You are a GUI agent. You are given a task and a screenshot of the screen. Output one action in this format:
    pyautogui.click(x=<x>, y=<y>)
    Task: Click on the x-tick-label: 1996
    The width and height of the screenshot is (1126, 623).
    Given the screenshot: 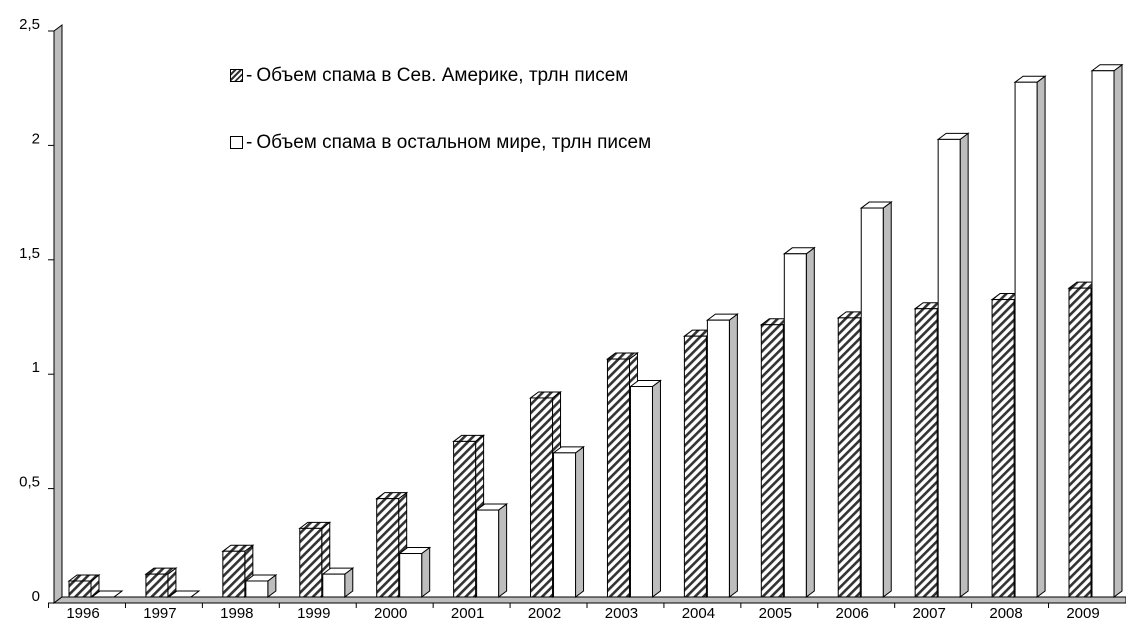 What is the action you would take?
    pyautogui.click(x=82, y=613)
    